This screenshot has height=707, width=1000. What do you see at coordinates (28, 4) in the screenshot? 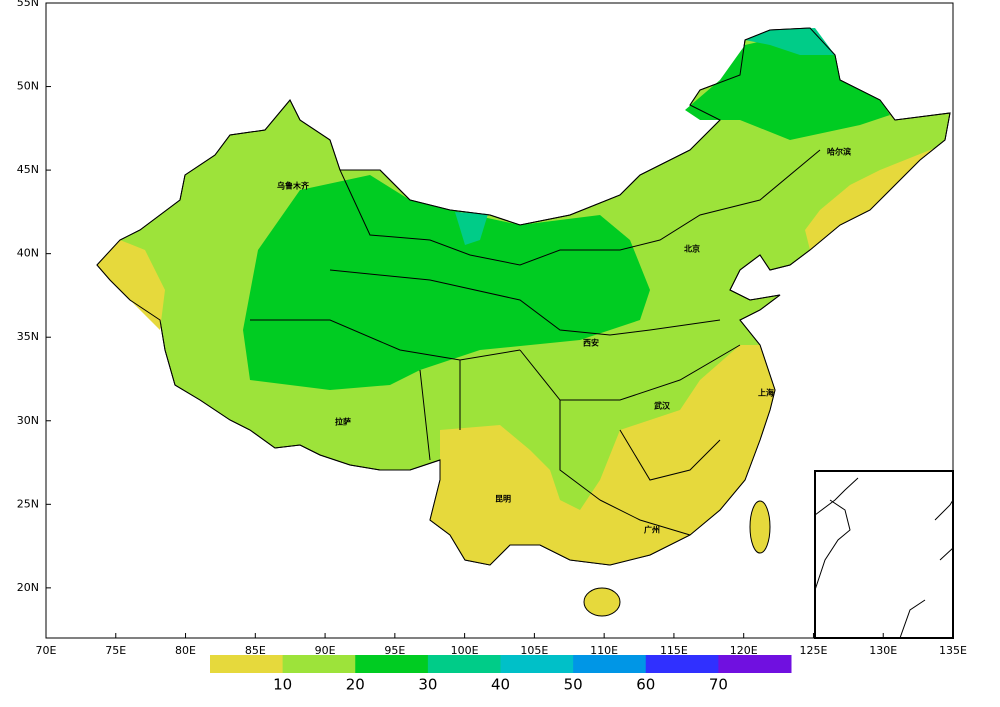
I see `y-tick-label: 55N` at bounding box center [28, 4].